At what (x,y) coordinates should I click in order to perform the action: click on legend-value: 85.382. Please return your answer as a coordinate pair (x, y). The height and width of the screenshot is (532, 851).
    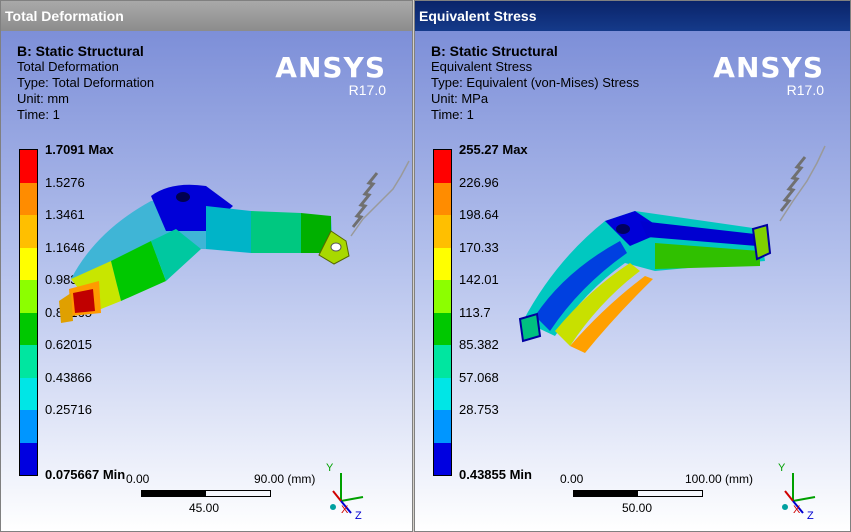
    Looking at the image, I should click on (479, 344).